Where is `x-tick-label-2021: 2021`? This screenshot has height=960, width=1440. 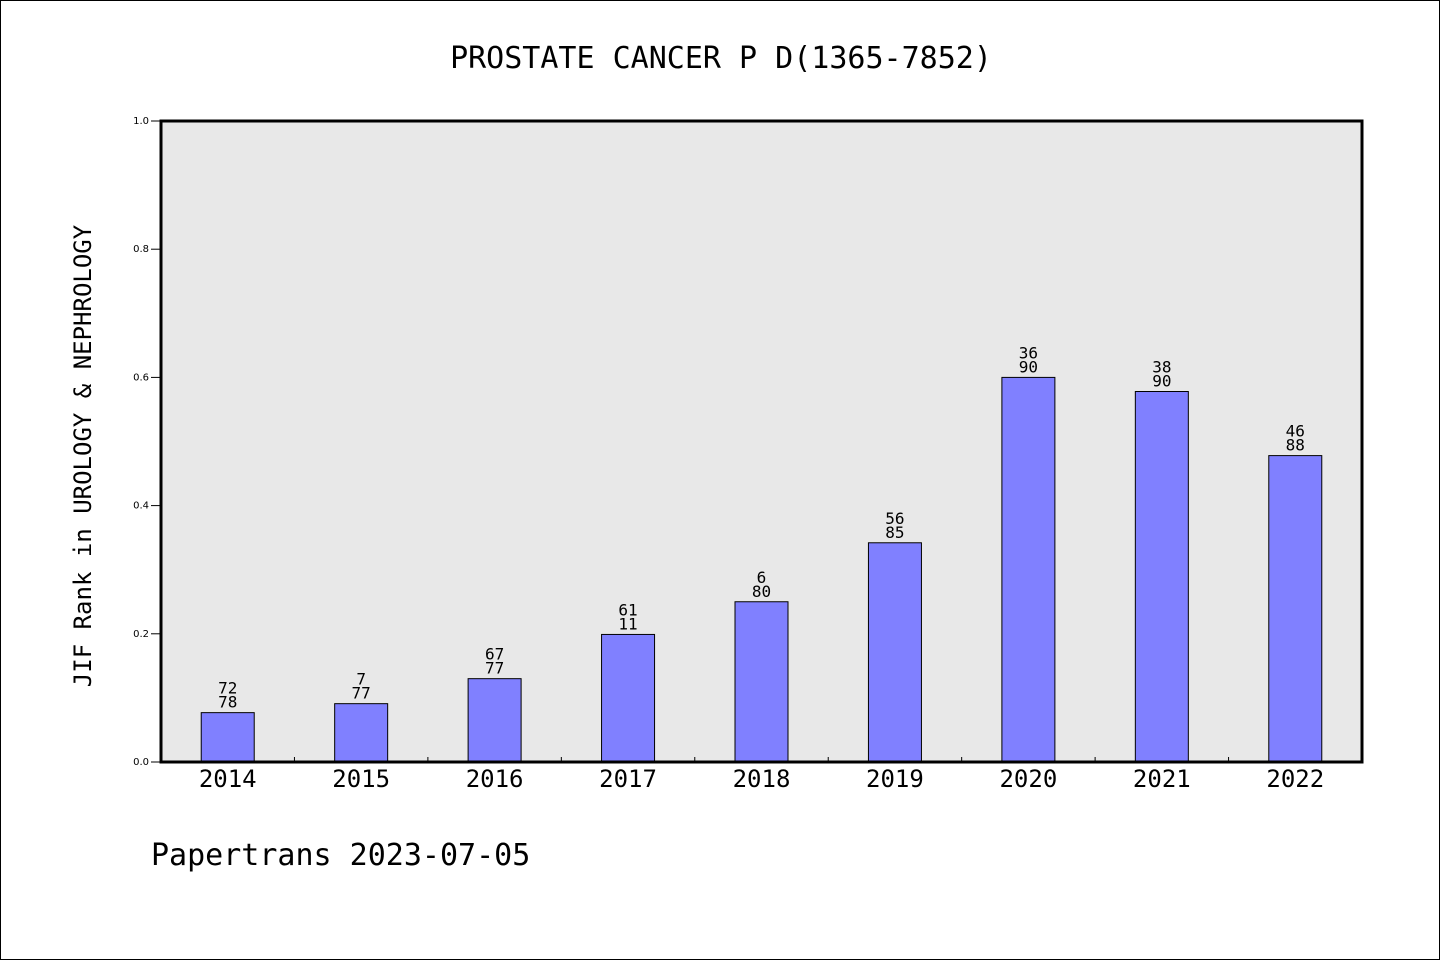 x-tick-label-2021: 2021 is located at coordinates (1162, 779).